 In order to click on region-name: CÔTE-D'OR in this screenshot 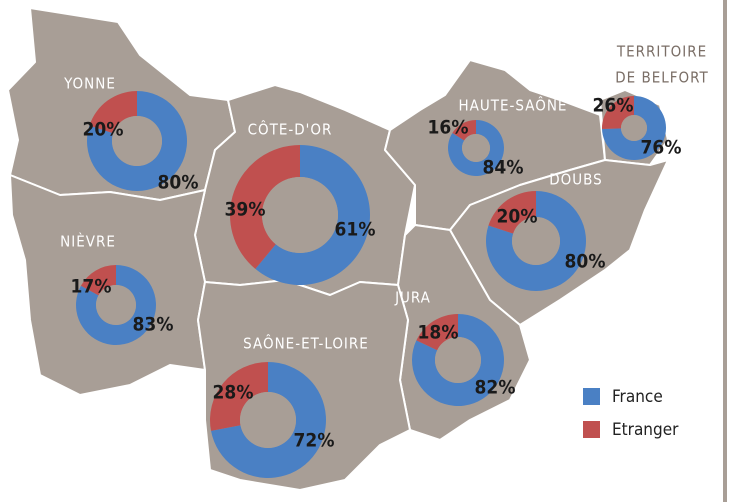, I will do `click(290, 129)`.